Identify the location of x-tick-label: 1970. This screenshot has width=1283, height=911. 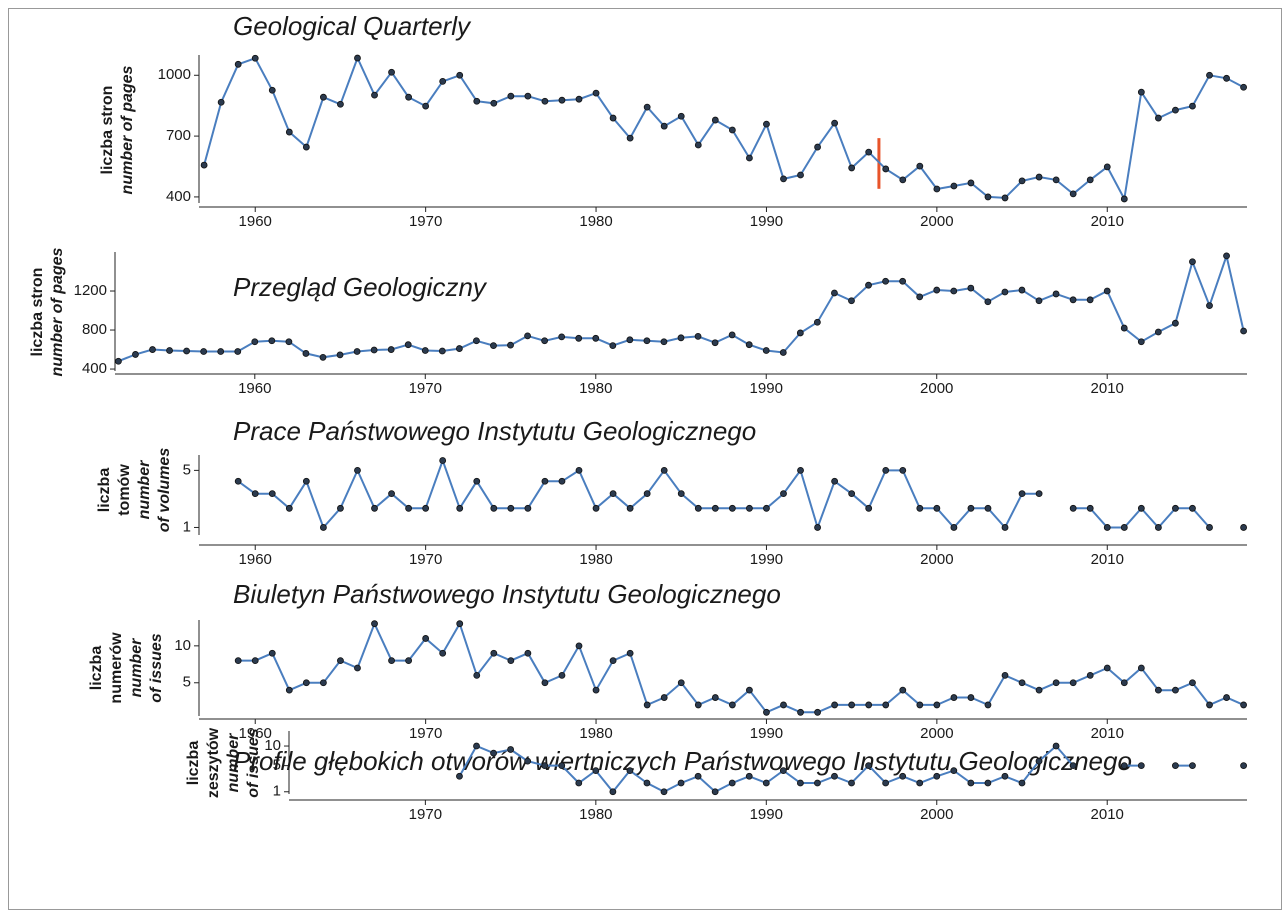
(425, 559).